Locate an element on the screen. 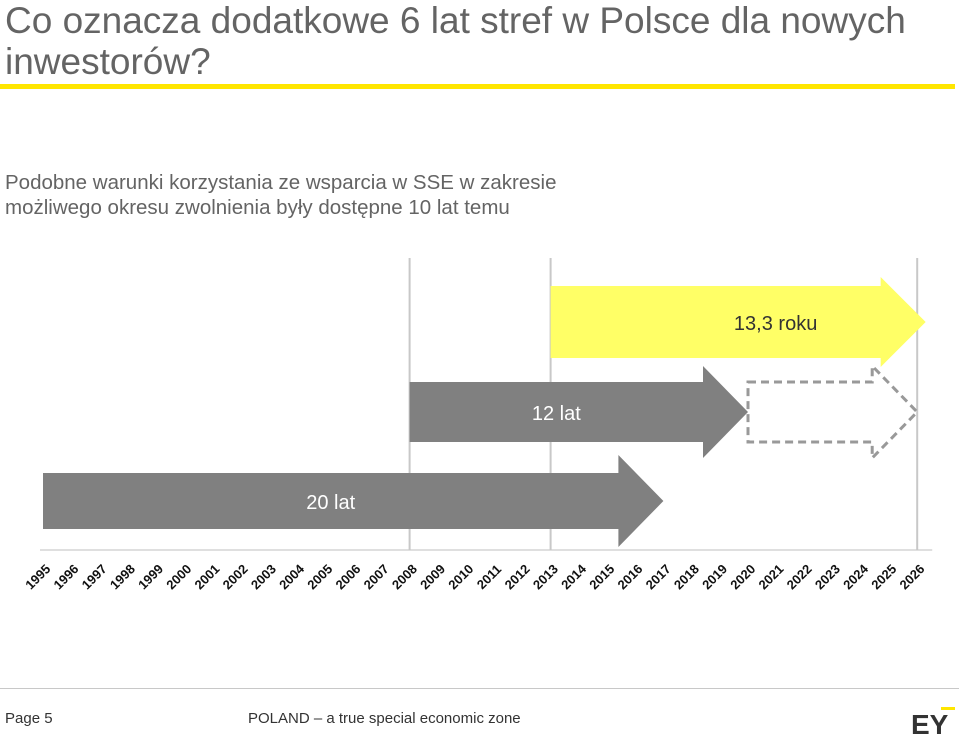  year-tick-label: 2004 is located at coordinates (292, 577).